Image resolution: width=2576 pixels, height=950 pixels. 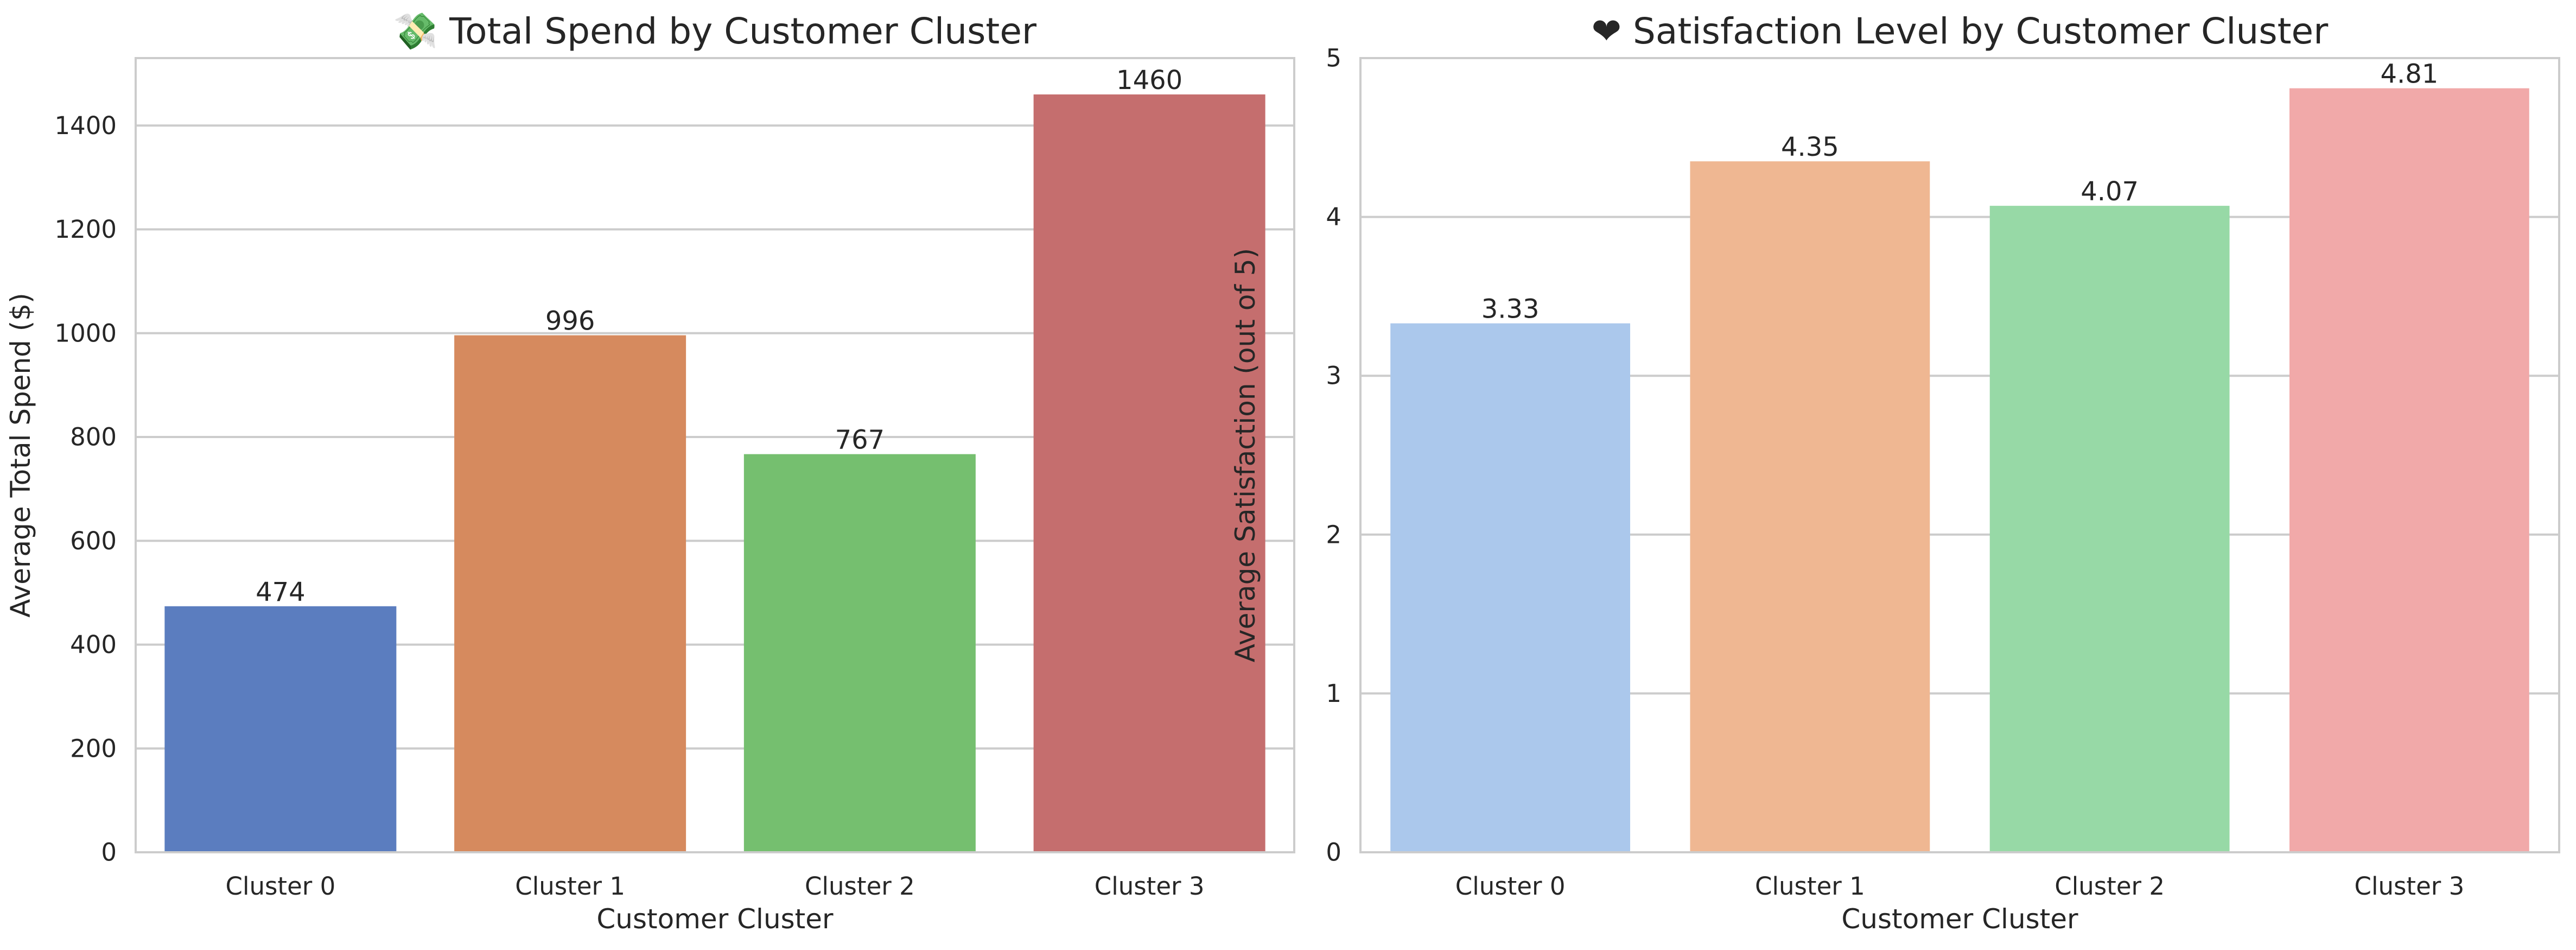 I want to click on bar-value-label: 4.35, so click(x=1810, y=147).